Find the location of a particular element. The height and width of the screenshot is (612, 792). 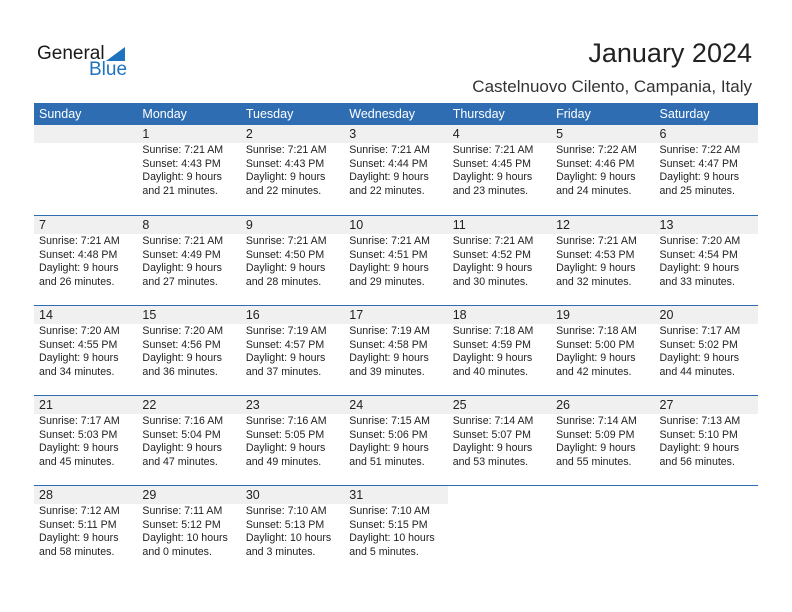

sunset-text: Sunset: 4:53 PM is located at coordinates (595, 254).